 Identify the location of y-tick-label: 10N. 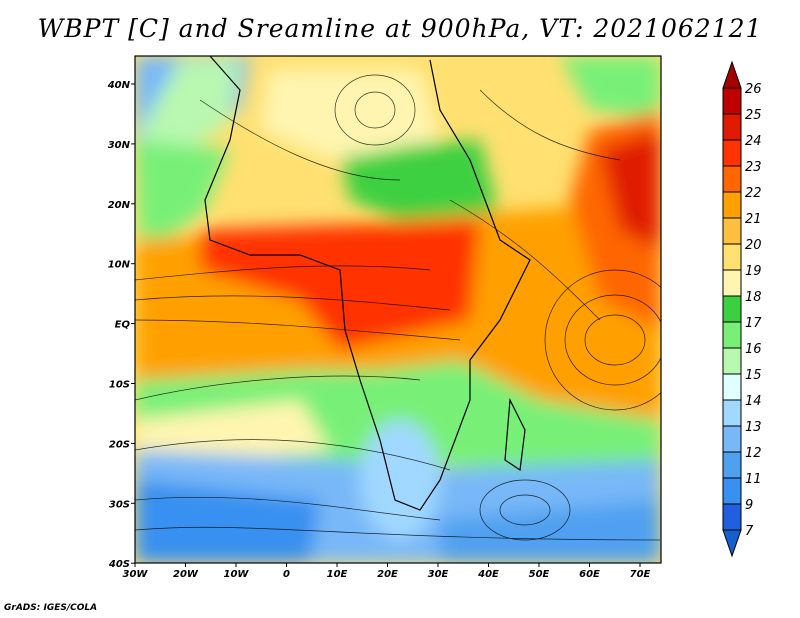
(119, 265).